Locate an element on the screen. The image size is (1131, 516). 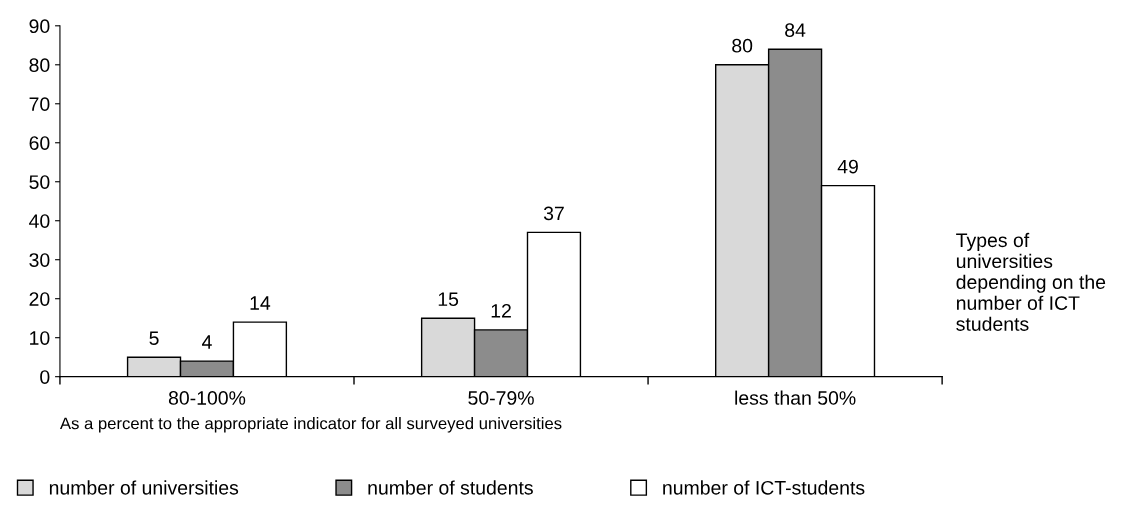
data-label: 4 is located at coordinates (207, 342).